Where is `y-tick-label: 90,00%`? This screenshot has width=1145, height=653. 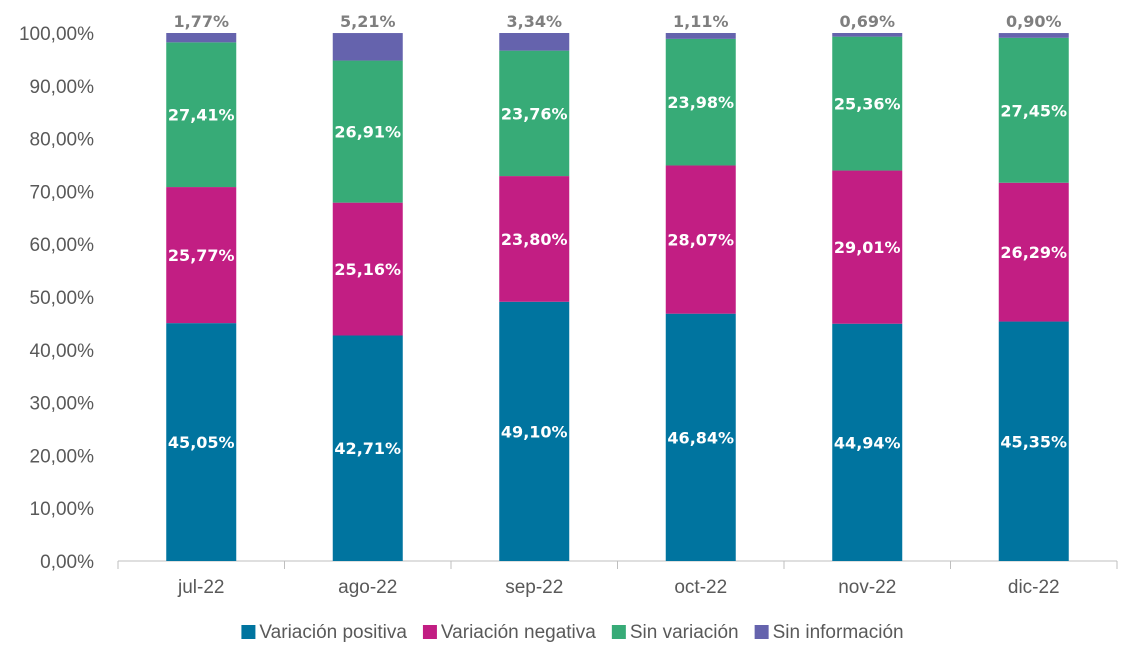
y-tick-label: 90,00% is located at coordinates (62, 87).